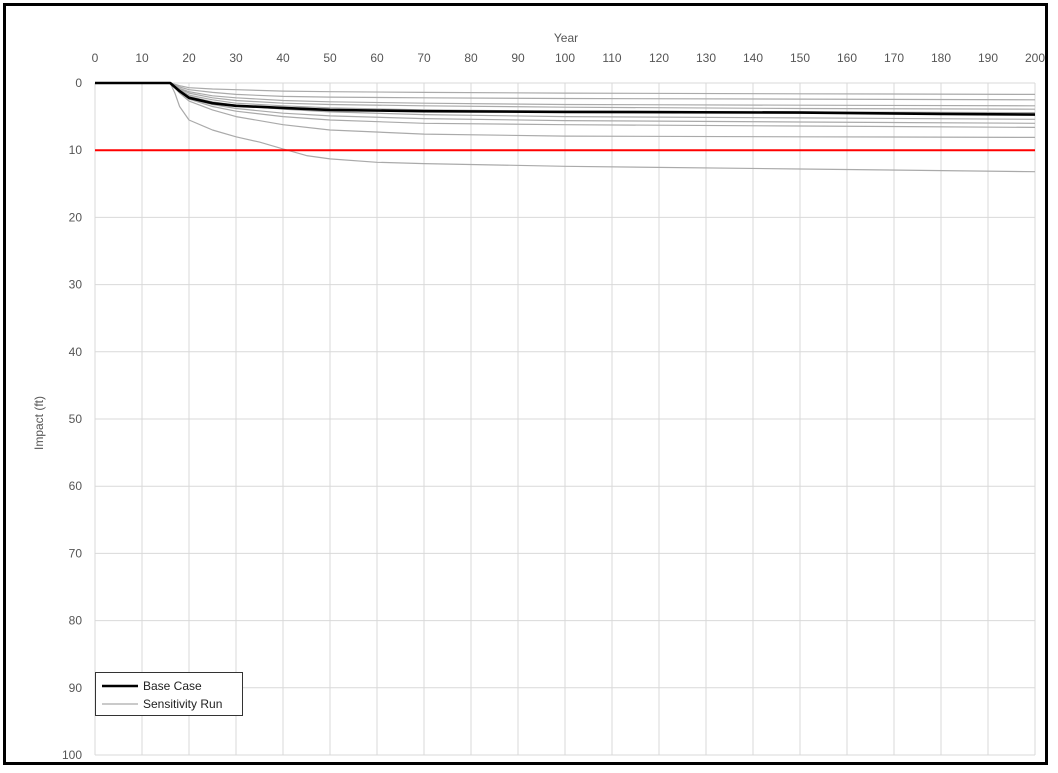  What do you see at coordinates (78, 83) in the screenshot?
I see `y-tick-label: 0` at bounding box center [78, 83].